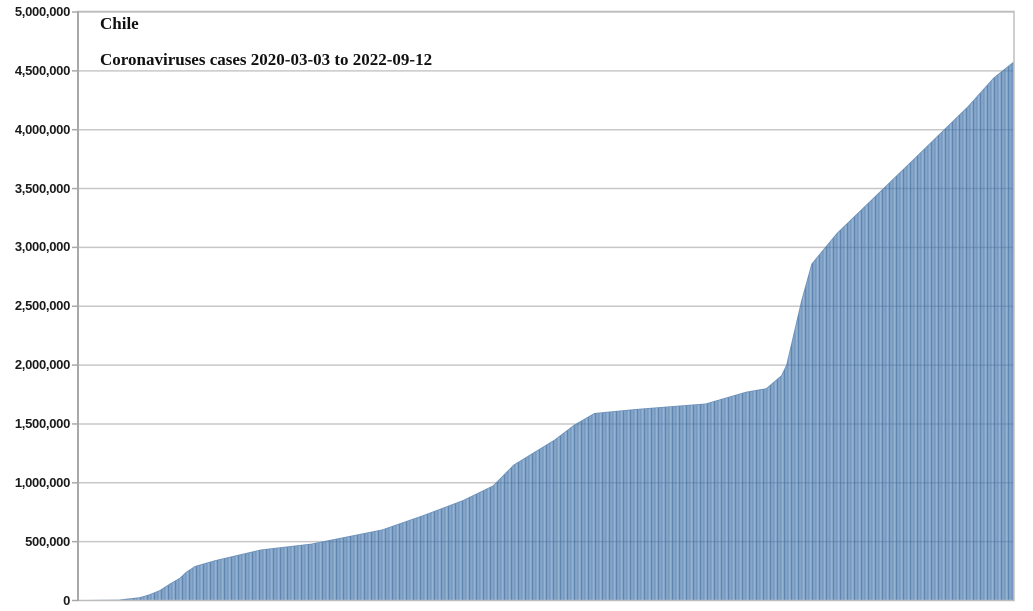  What do you see at coordinates (42, 11) in the screenshot?
I see `y-tick-label: 5,000,000` at bounding box center [42, 11].